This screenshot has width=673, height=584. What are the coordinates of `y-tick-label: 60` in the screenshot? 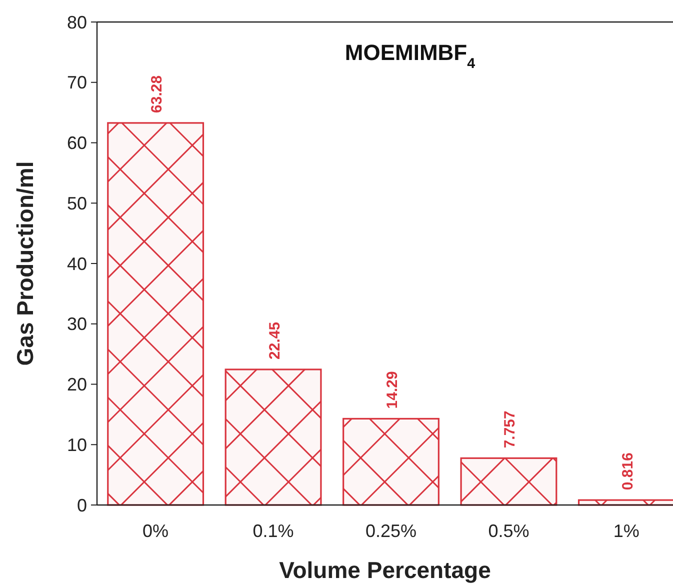 It's located at (76, 143).